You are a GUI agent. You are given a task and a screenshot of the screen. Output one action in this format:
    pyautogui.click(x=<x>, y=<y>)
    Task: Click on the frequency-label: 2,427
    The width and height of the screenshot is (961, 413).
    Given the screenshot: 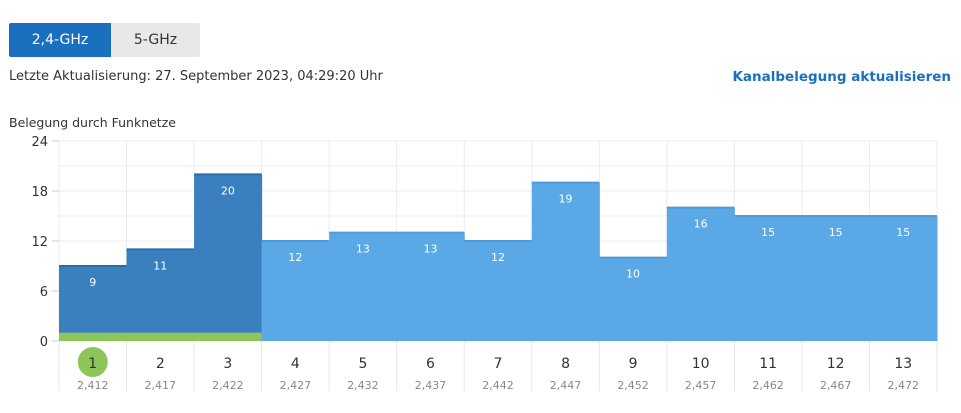 What is the action you would take?
    pyautogui.click(x=296, y=385)
    